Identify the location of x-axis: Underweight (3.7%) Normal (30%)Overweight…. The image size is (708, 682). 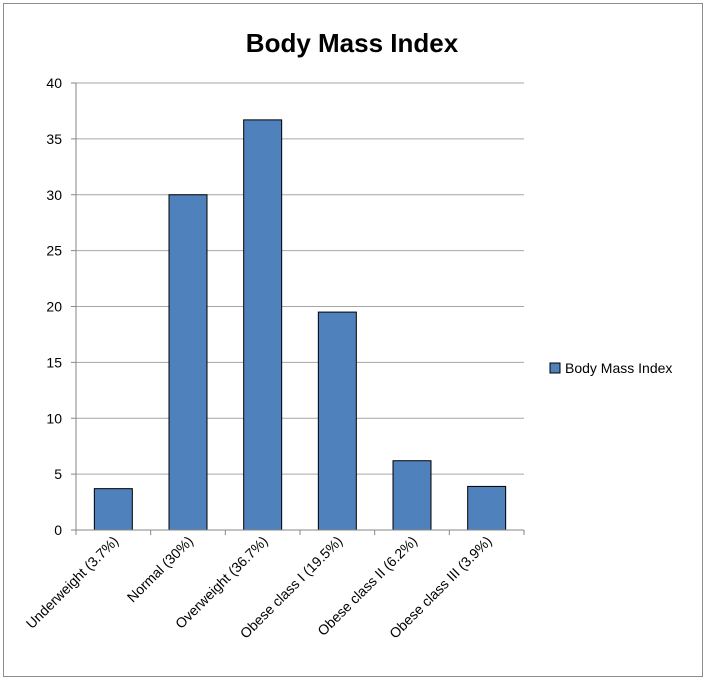
(274, 585).